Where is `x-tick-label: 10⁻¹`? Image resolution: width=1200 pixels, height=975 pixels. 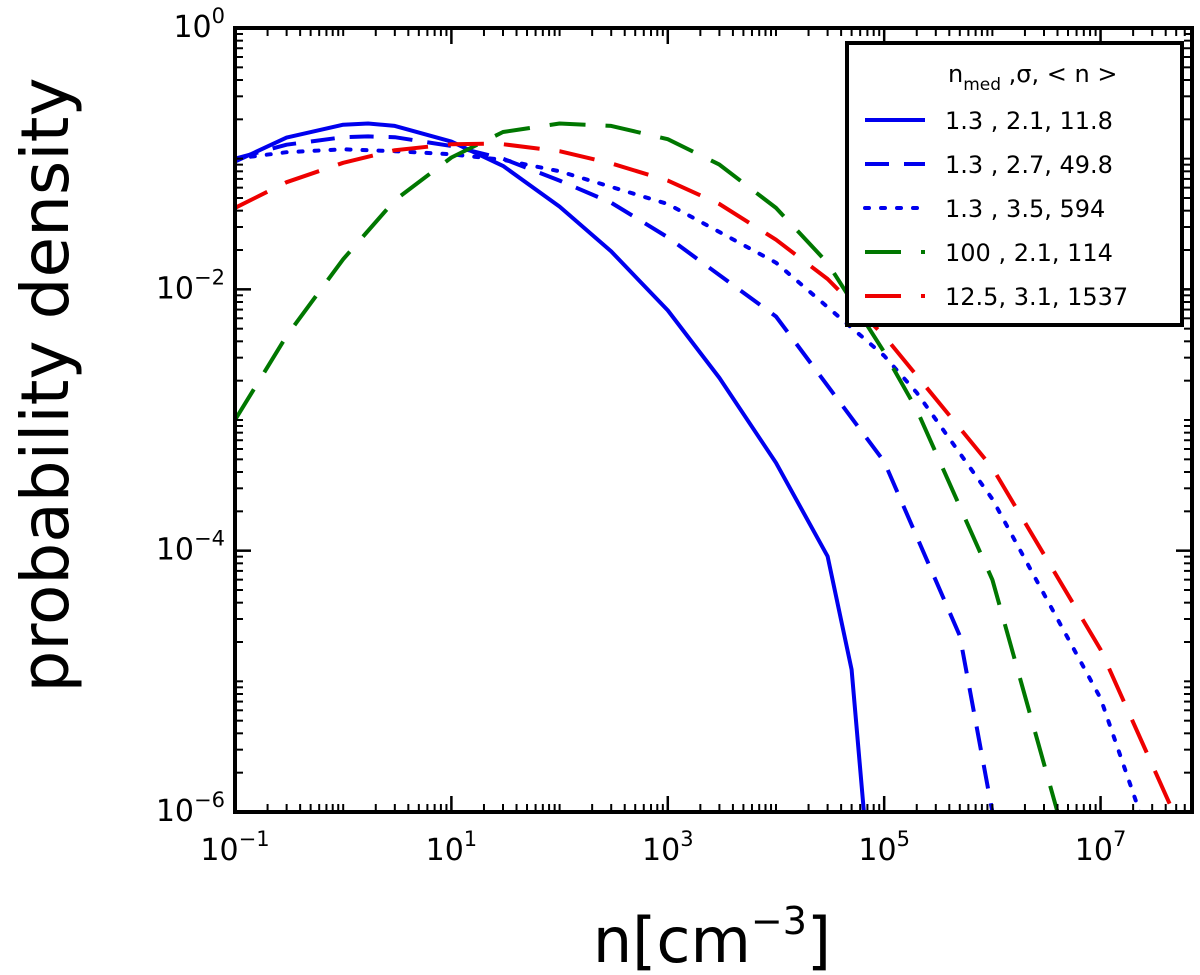
x-tick-label: 10⁻¹ is located at coordinates (234, 847).